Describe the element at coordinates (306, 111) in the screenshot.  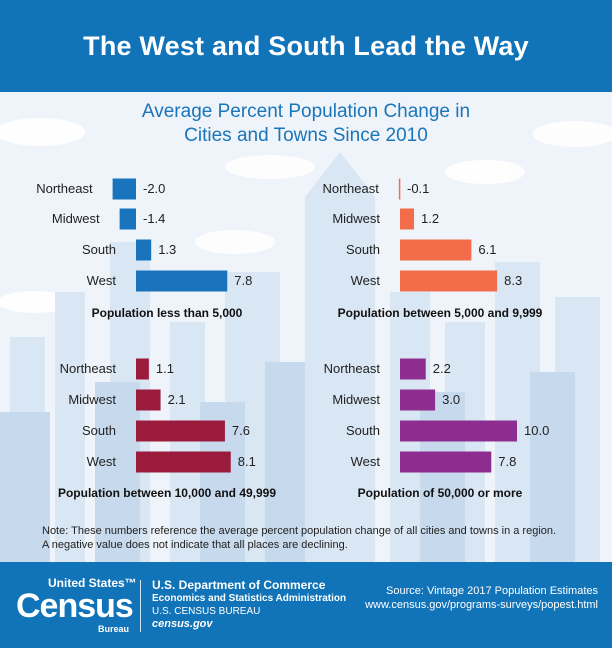
I see `subtitle-line-1: Average Percent Population Change in` at that location.